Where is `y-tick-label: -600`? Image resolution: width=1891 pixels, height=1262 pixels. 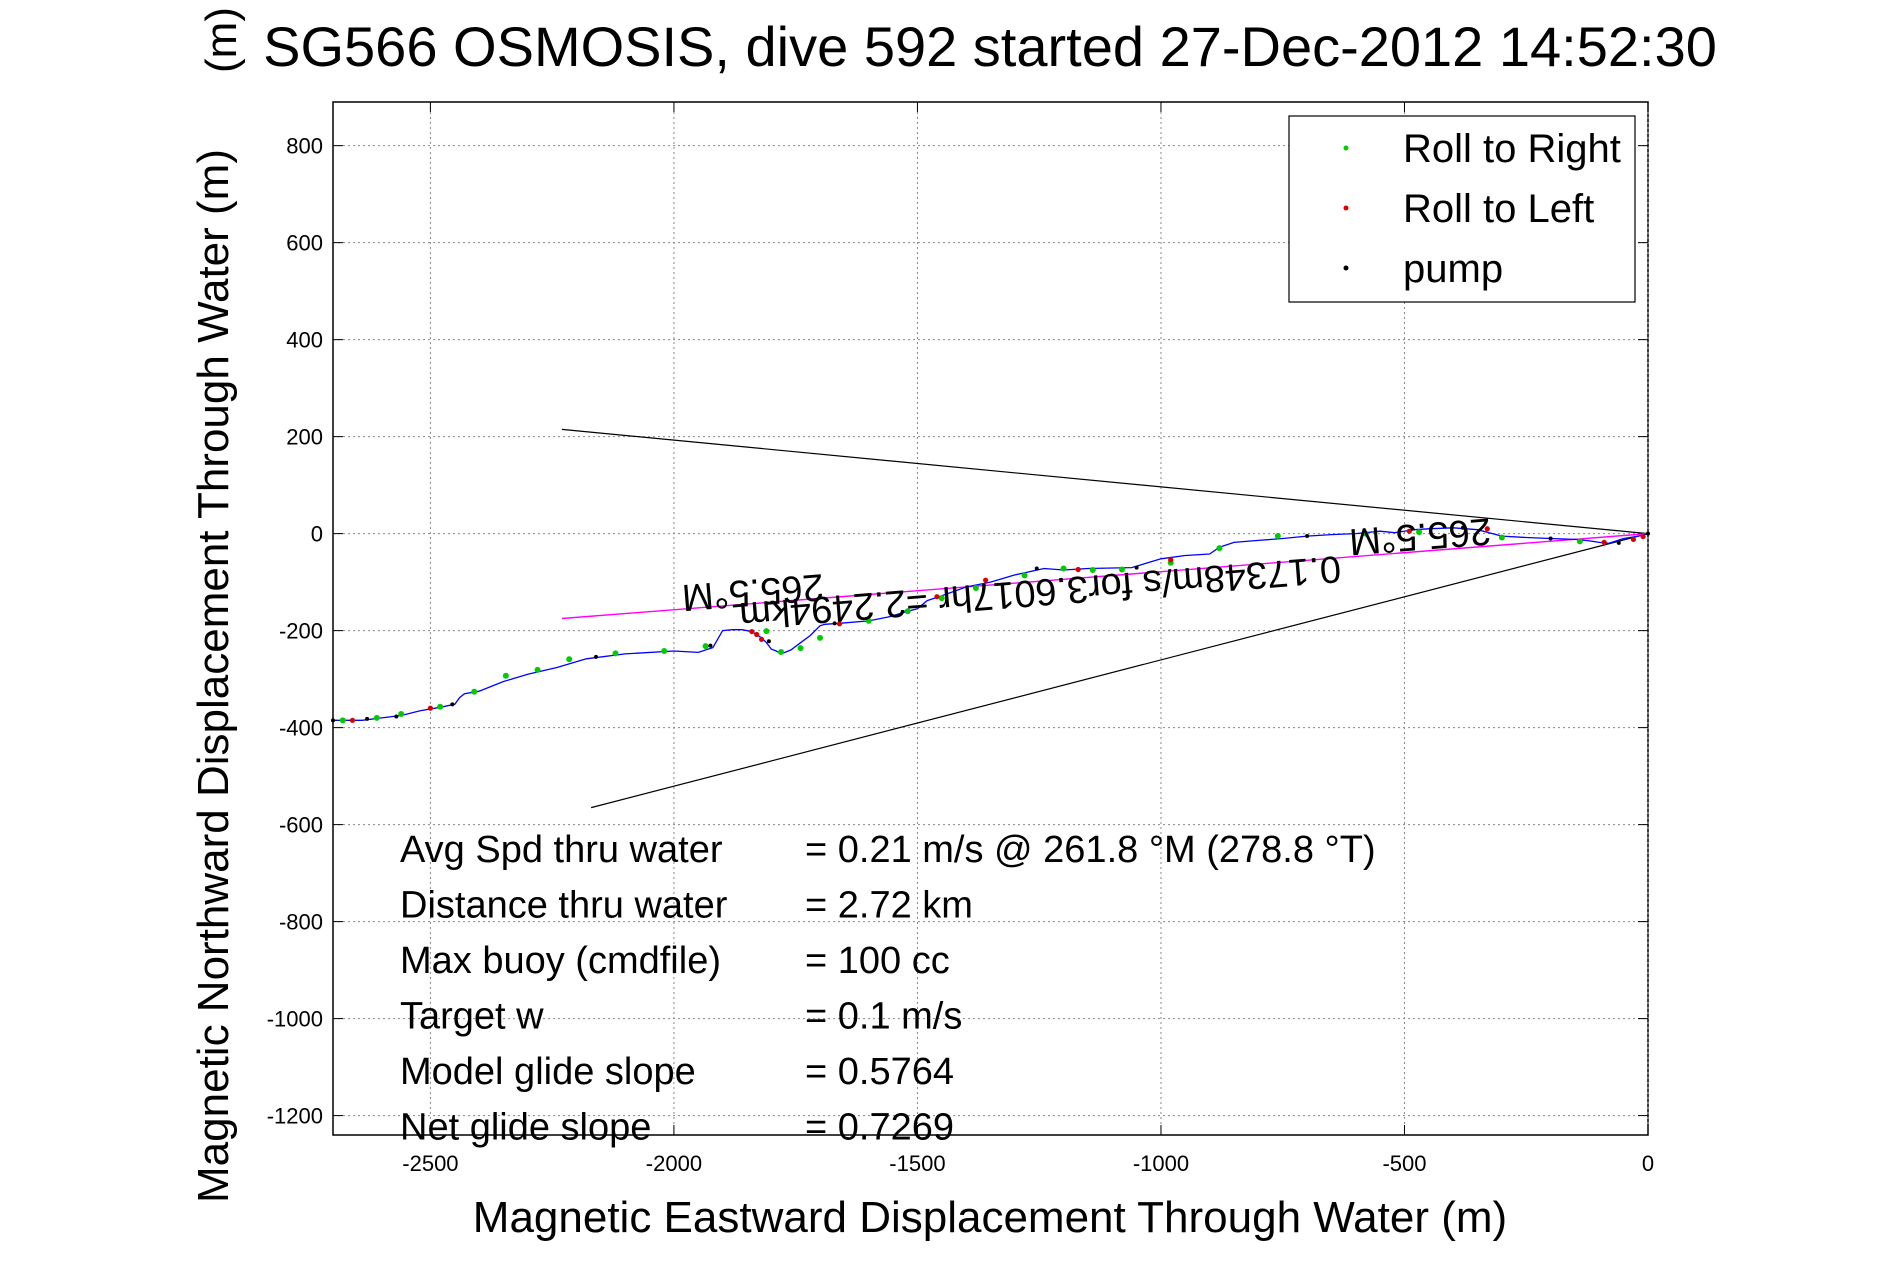
y-tick-label: -600 is located at coordinates (301, 825).